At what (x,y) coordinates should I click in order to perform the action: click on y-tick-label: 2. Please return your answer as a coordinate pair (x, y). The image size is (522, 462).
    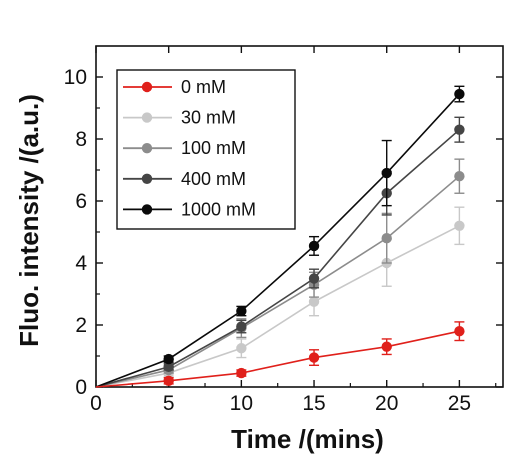
    Looking at the image, I should click on (81, 325).